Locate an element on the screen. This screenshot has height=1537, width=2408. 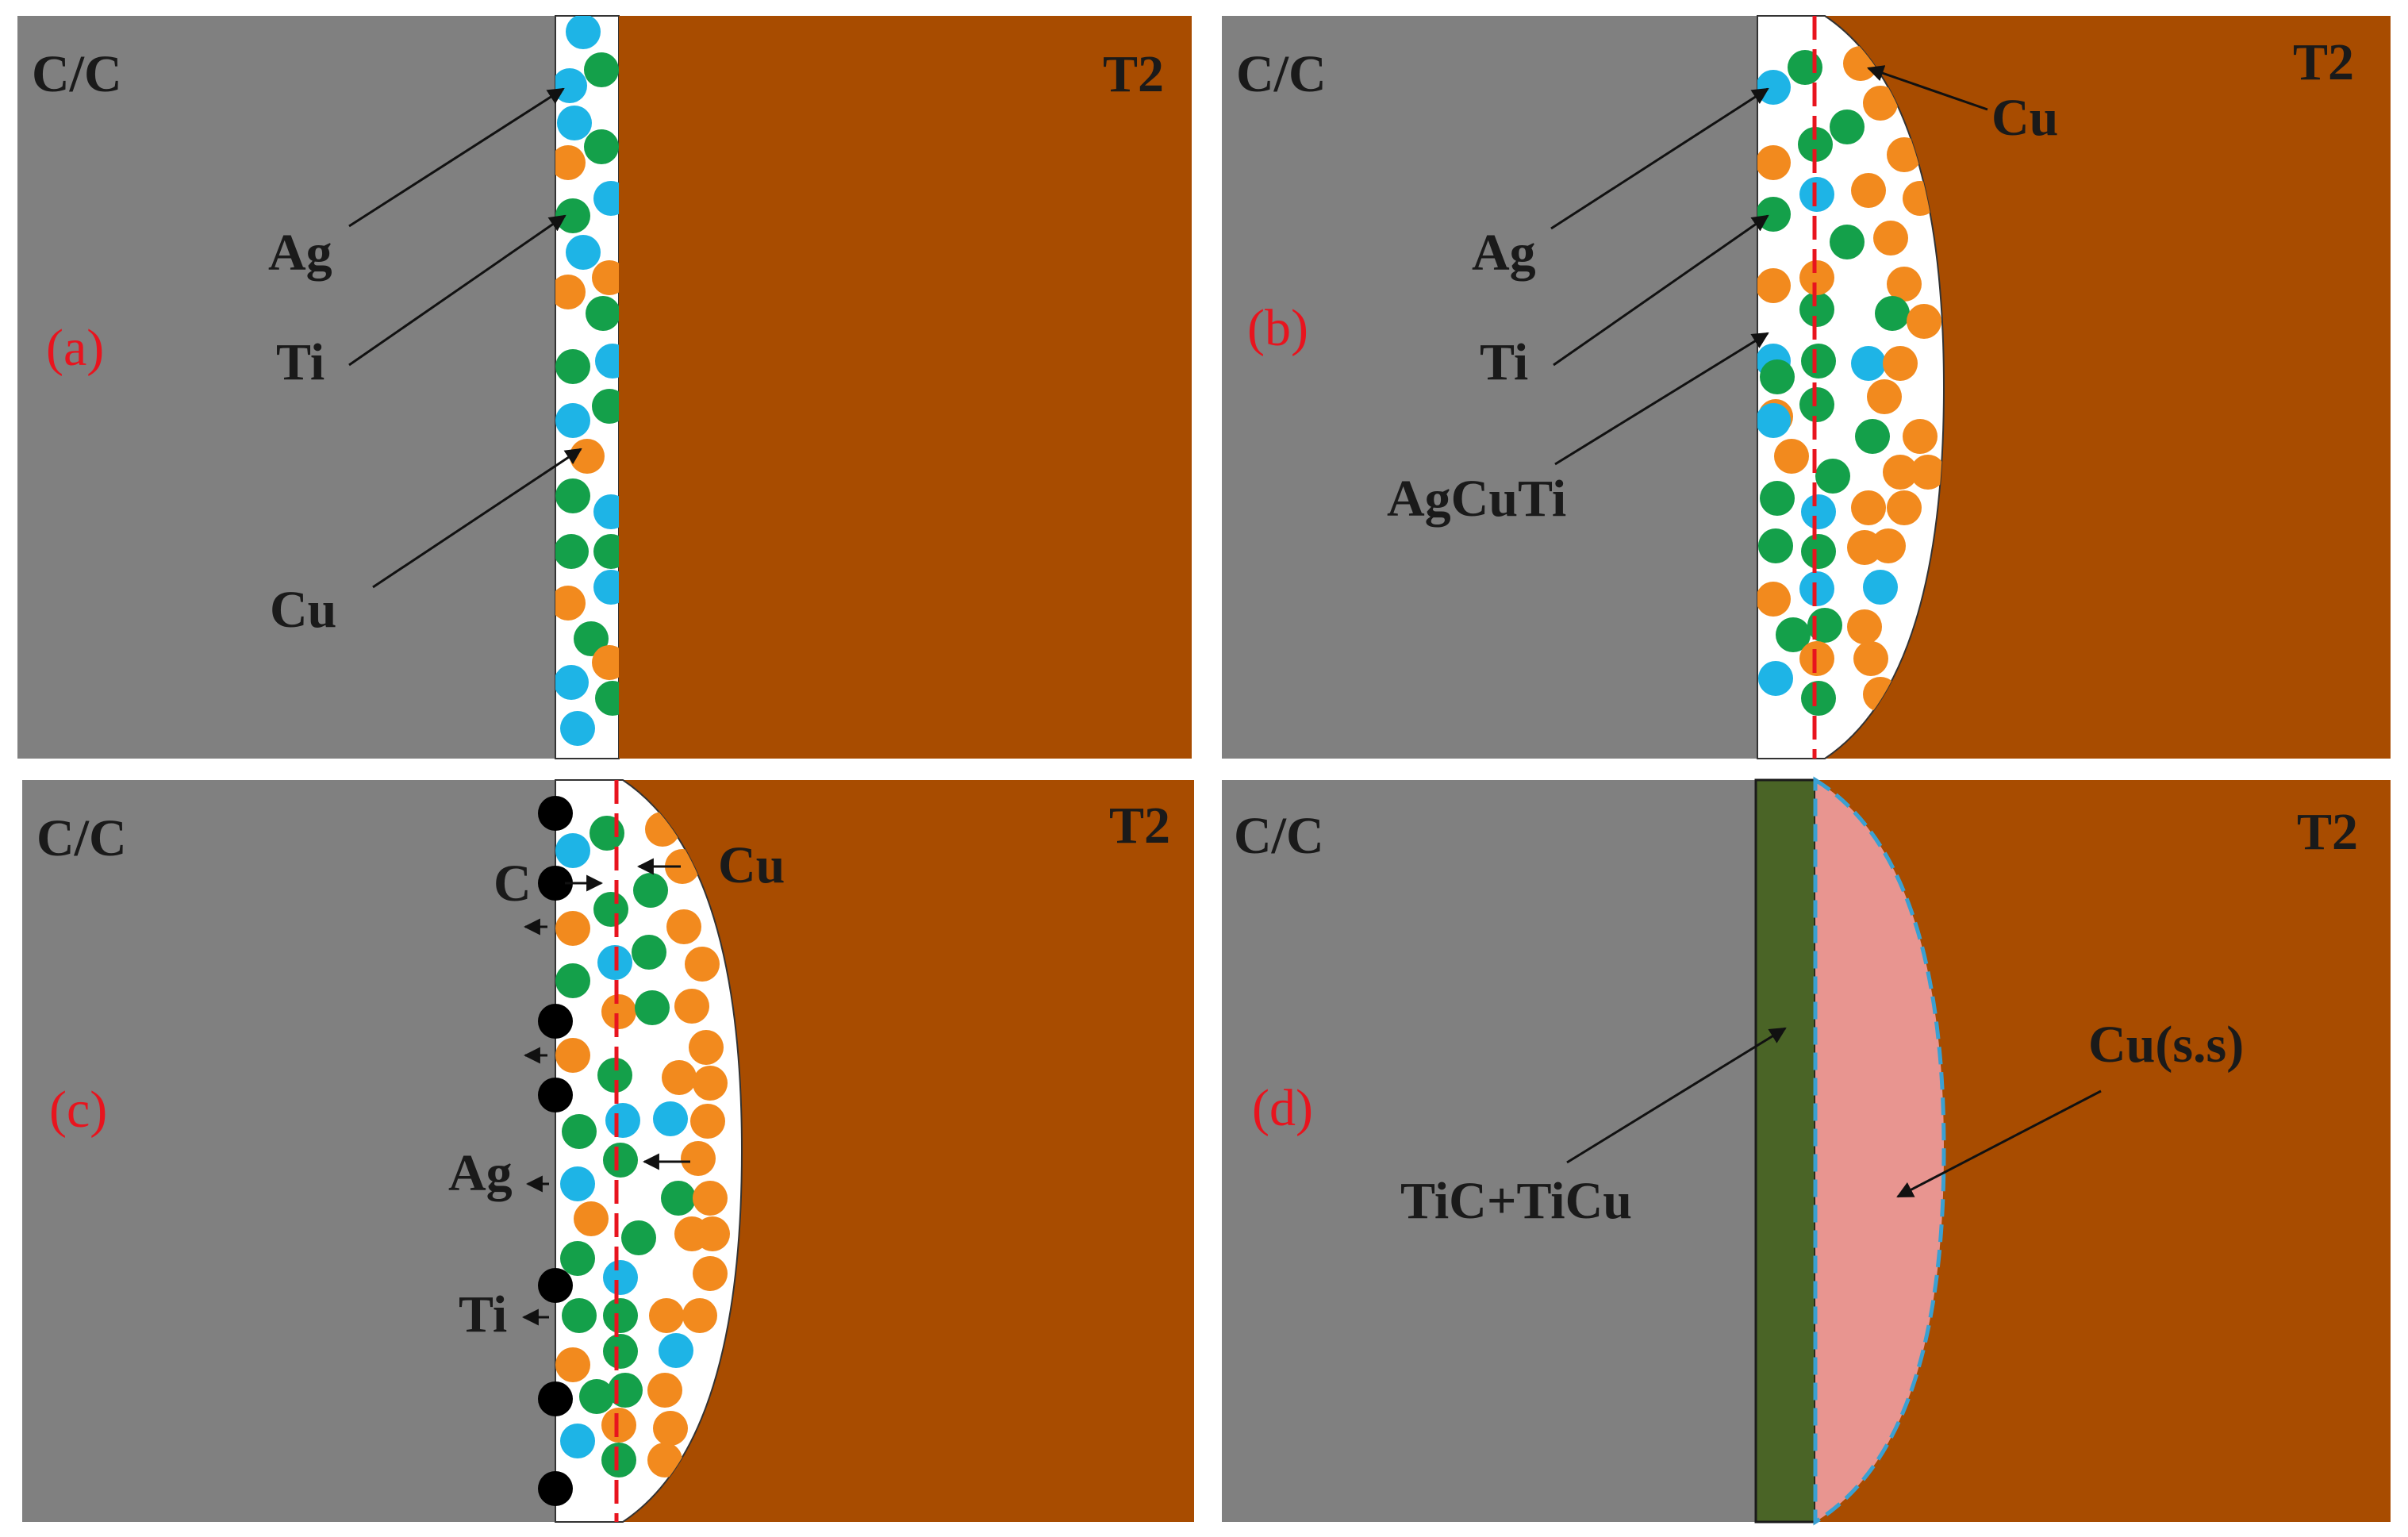
layer-arrow is located at coordinates (1676, 1095).